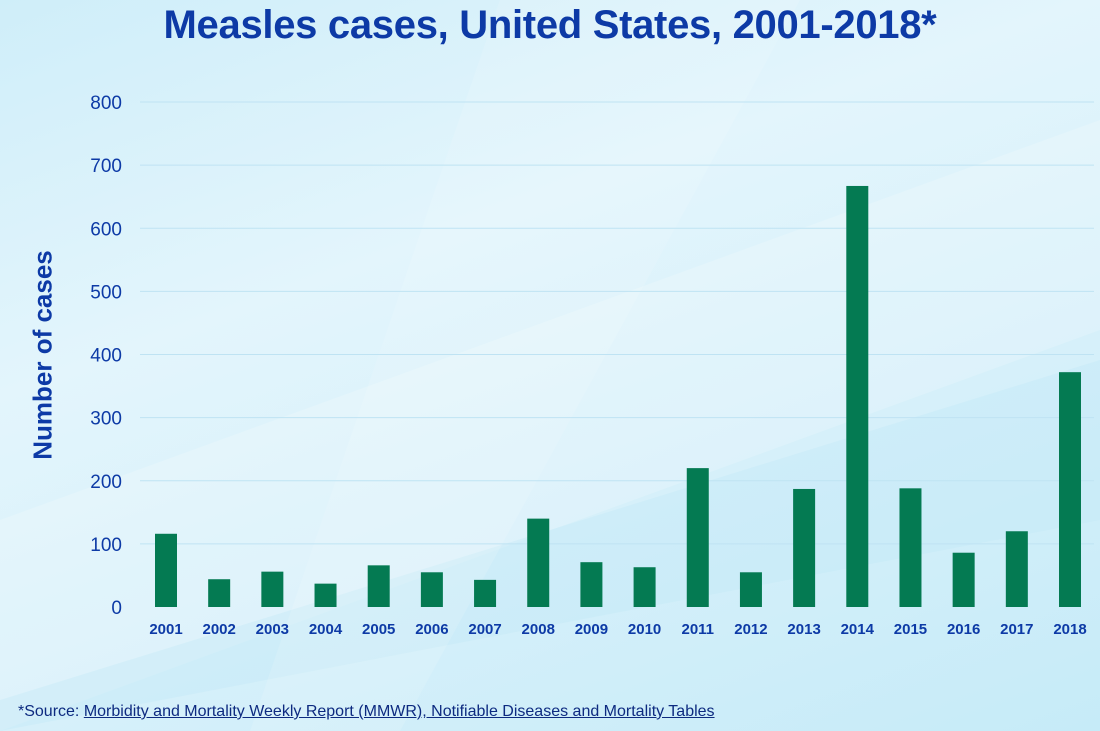 Image resolution: width=1100 pixels, height=731 pixels. What do you see at coordinates (378, 629) in the screenshot?
I see `x-tick-label: 2005` at bounding box center [378, 629].